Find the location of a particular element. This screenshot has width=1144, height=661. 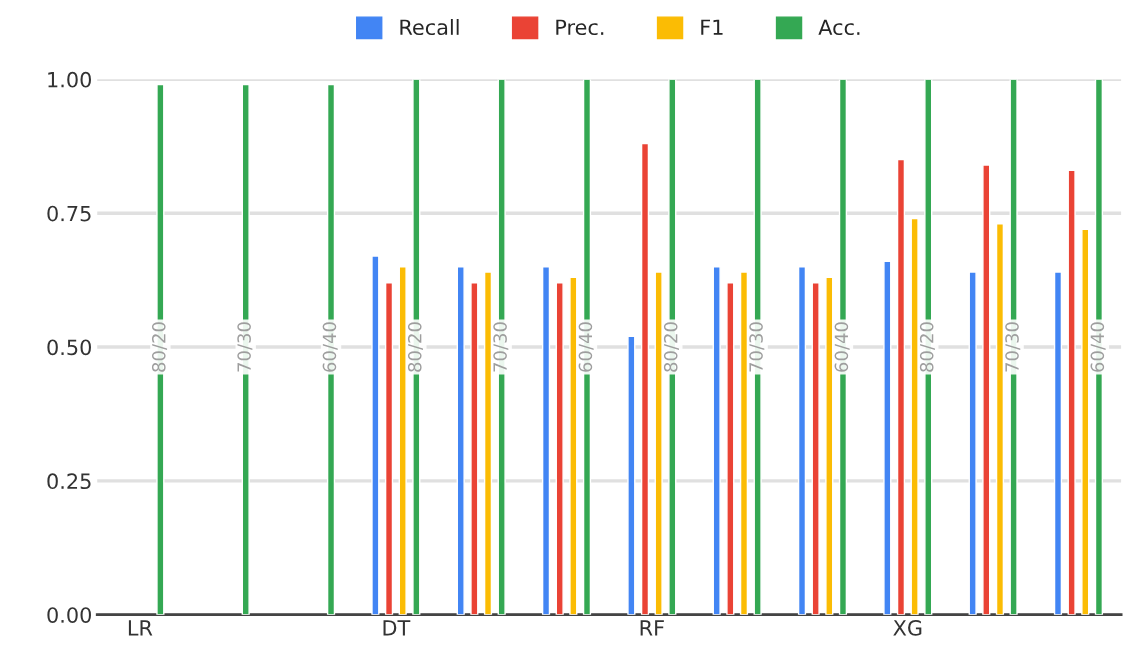

x-tick-label: DT is located at coordinates (397, 628).